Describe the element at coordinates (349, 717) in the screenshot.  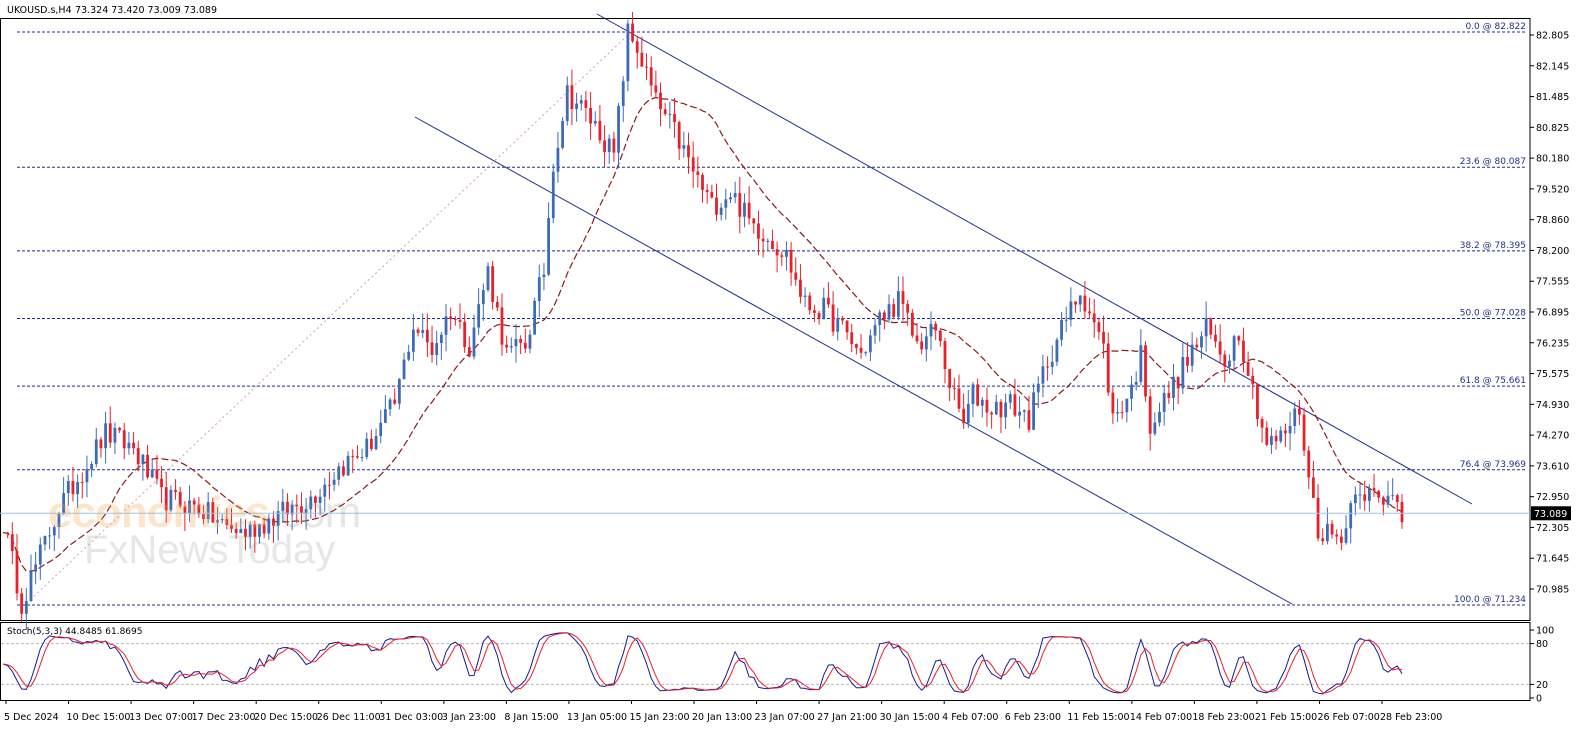
I see `time-tick-label: 26 Dec 11:00` at that location.